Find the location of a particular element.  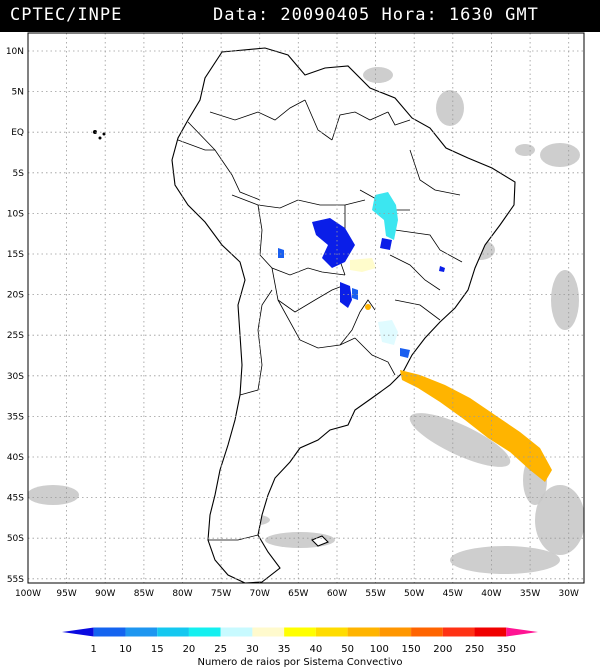

legend-tick-label: 35 is located at coordinates (284, 649).